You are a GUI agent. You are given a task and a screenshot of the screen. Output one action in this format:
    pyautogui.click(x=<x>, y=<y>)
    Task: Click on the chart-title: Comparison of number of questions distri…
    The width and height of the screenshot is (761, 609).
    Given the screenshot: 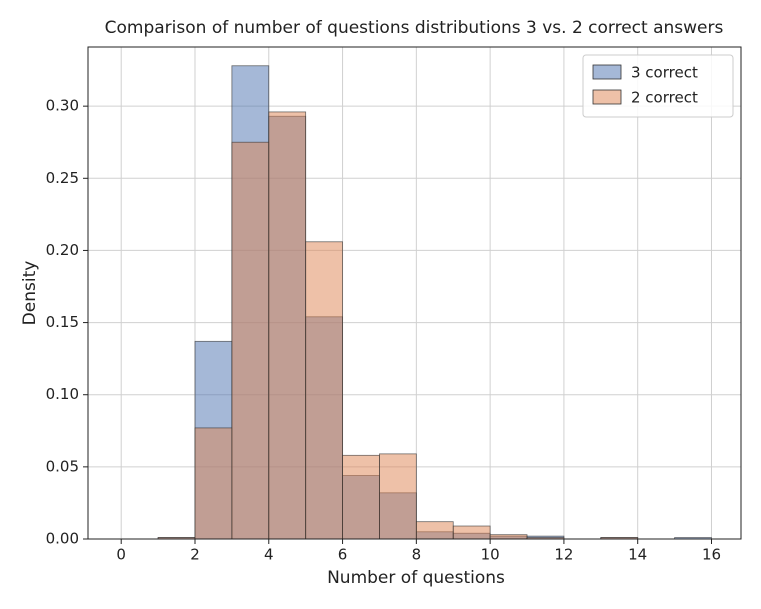 What is the action you would take?
    pyautogui.click(x=414, y=28)
    